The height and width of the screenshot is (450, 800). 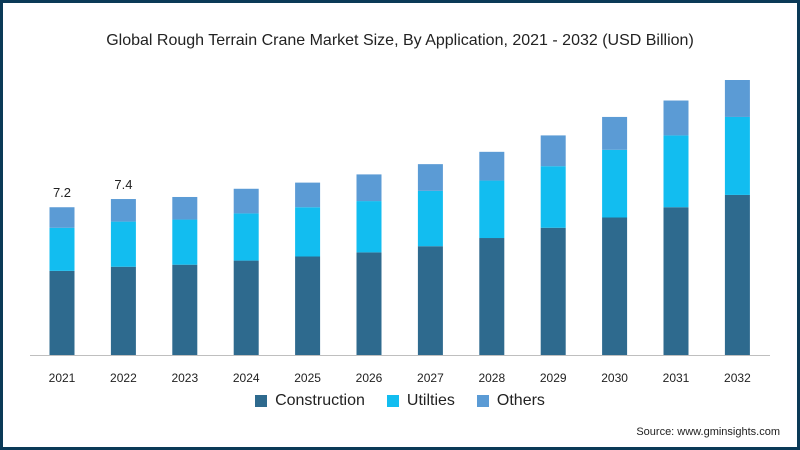 What do you see at coordinates (62, 217) in the screenshot?
I see `bar-others-2021` at bounding box center [62, 217].